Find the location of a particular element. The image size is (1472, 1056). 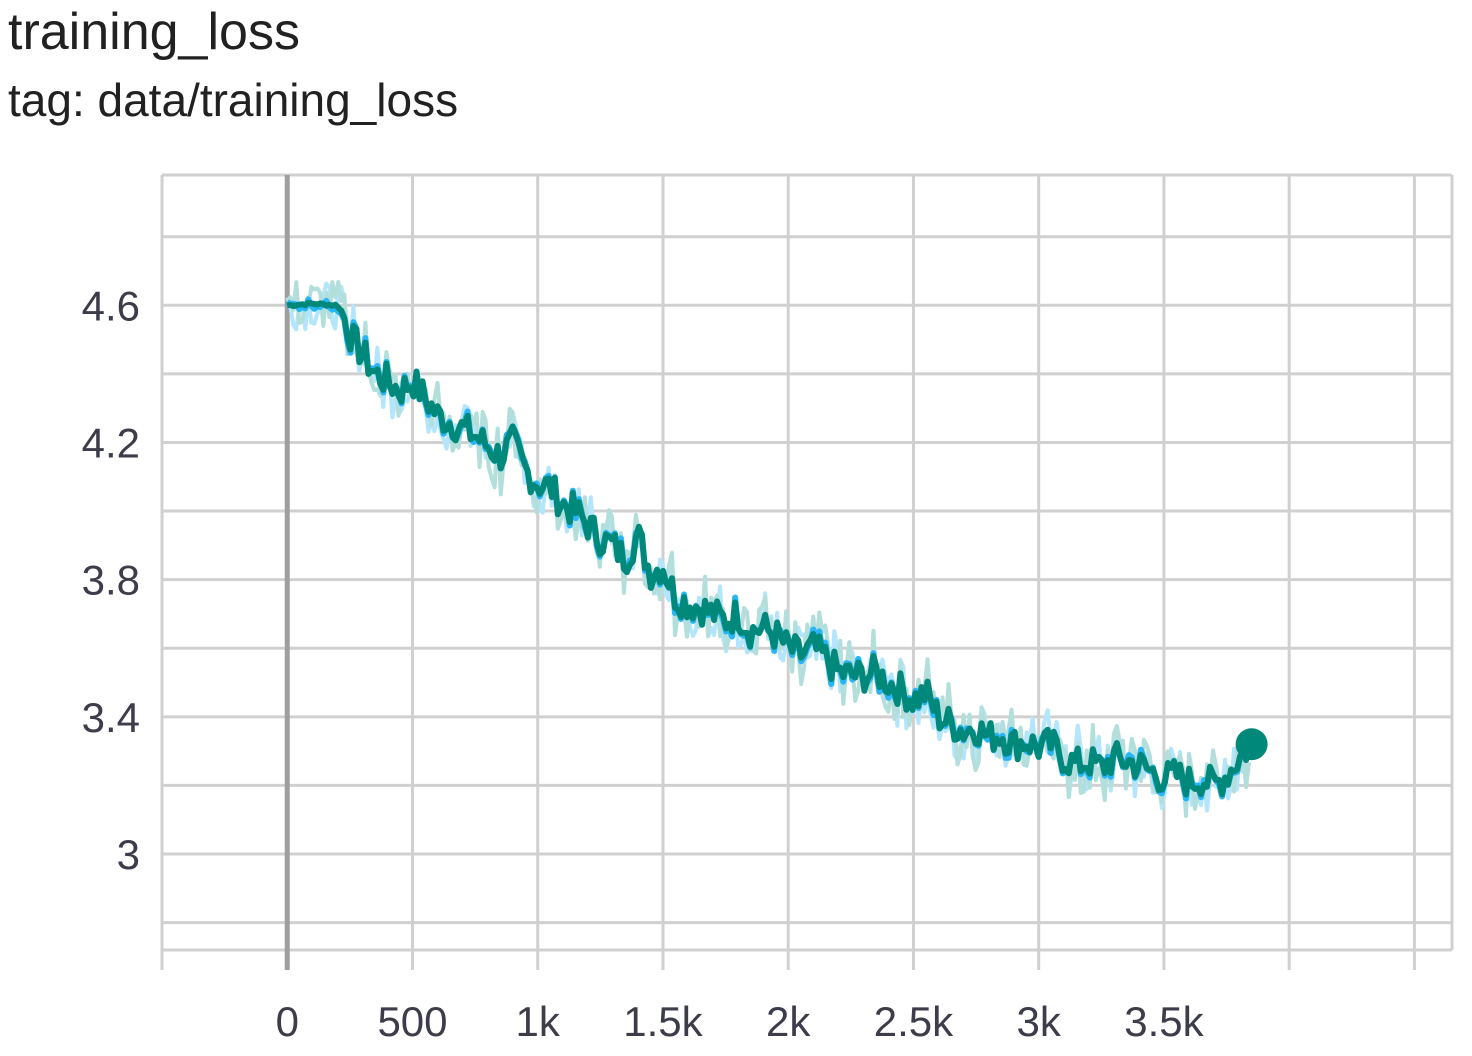

x-tick-label: 2.5k is located at coordinates (914, 1021).